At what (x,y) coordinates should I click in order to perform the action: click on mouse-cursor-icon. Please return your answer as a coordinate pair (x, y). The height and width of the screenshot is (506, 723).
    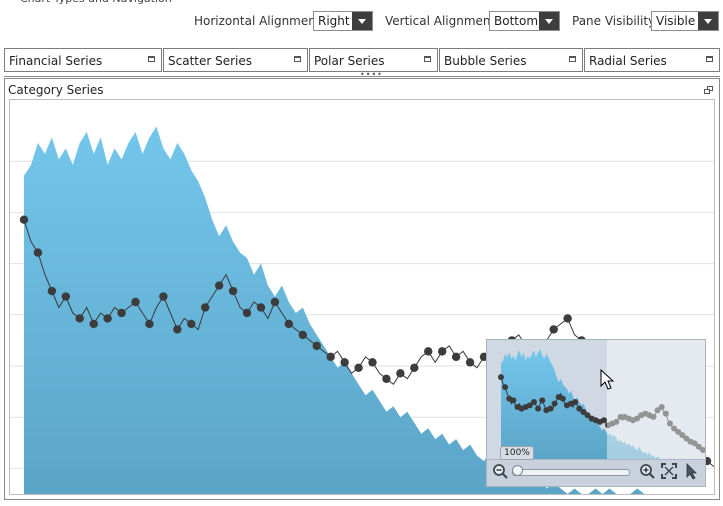
    Looking at the image, I should click on (607, 379).